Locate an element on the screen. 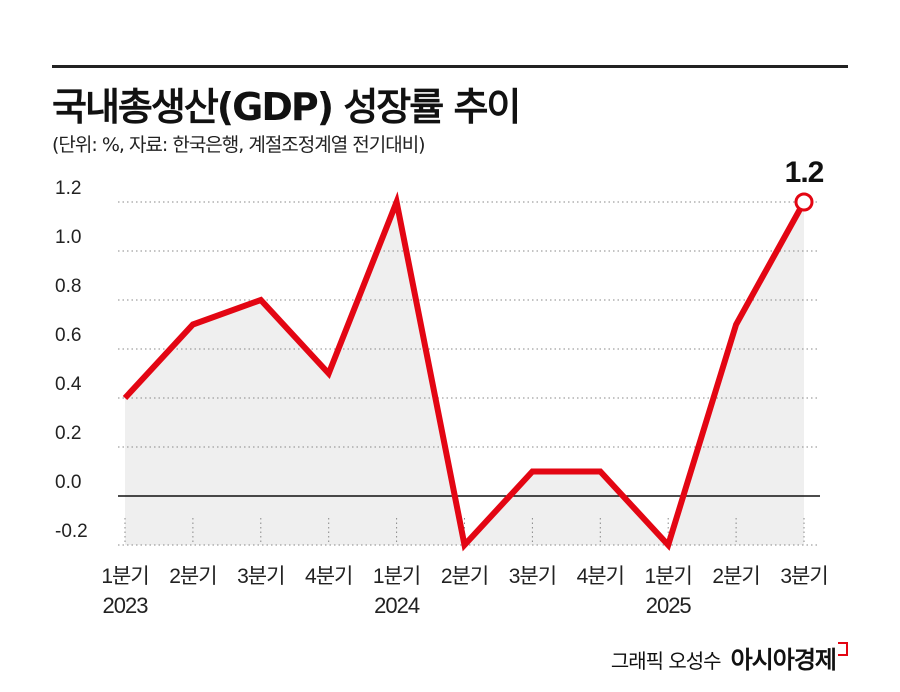 The image size is (900, 692). year-label: 2024 is located at coordinates (397, 605).